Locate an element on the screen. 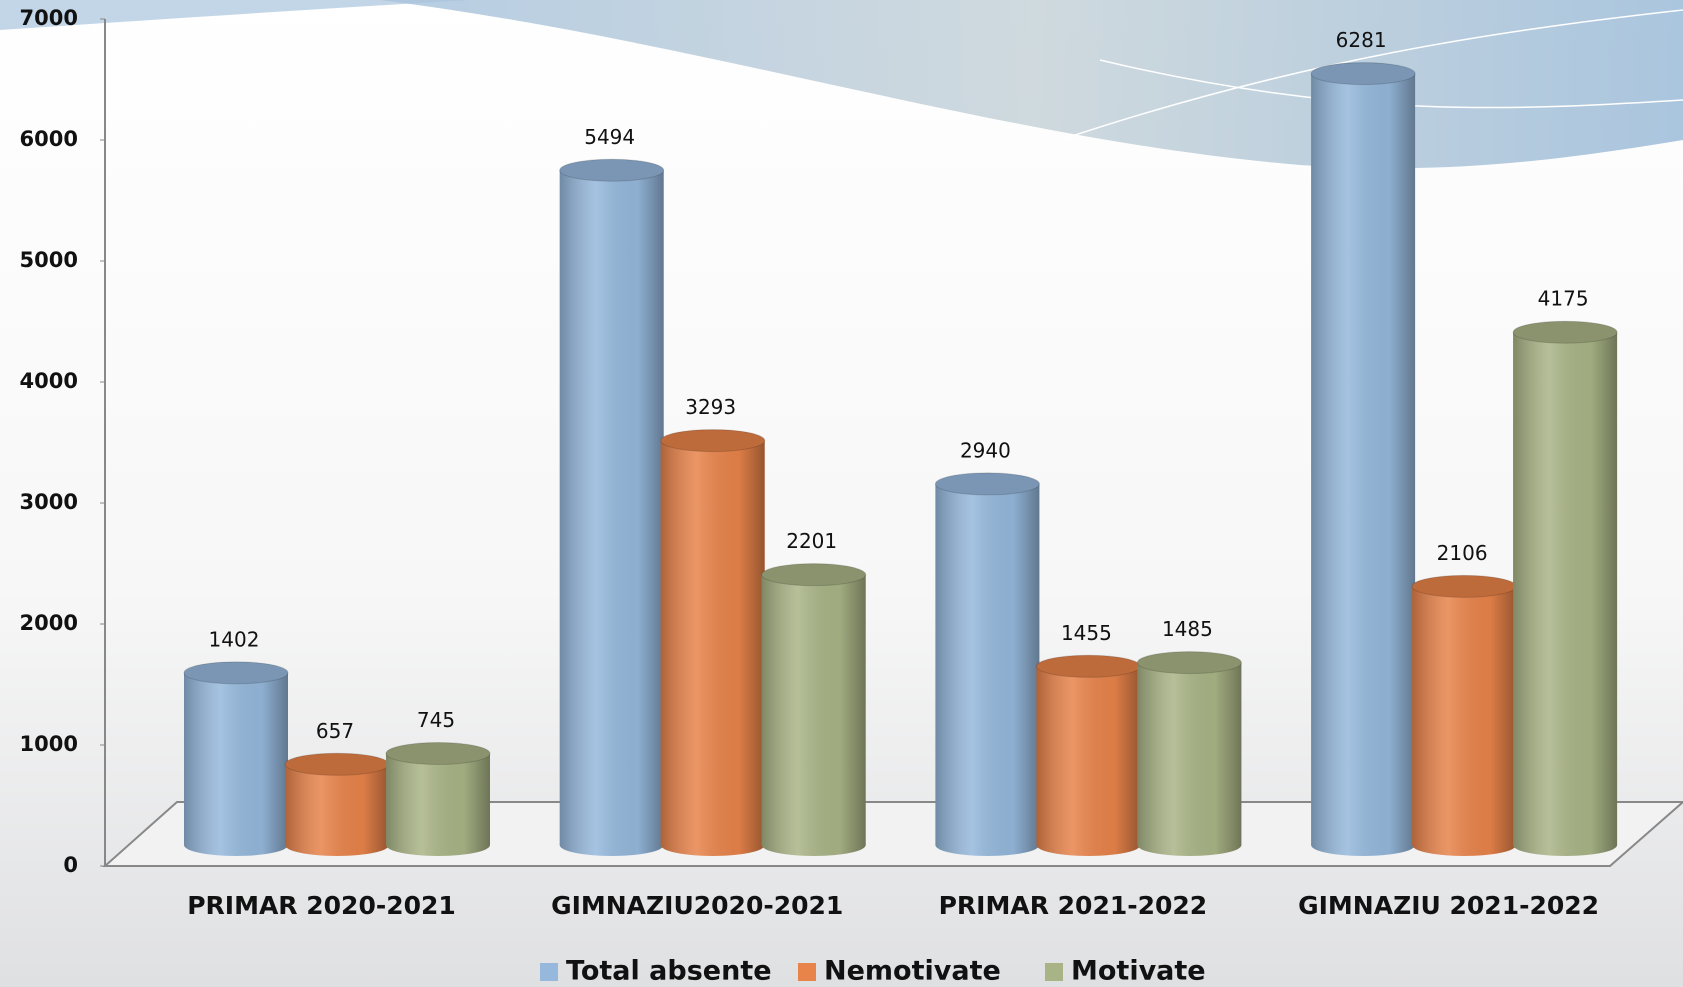 The width and height of the screenshot is (1683, 987). y-tick-label: 0 is located at coordinates (70, 865).